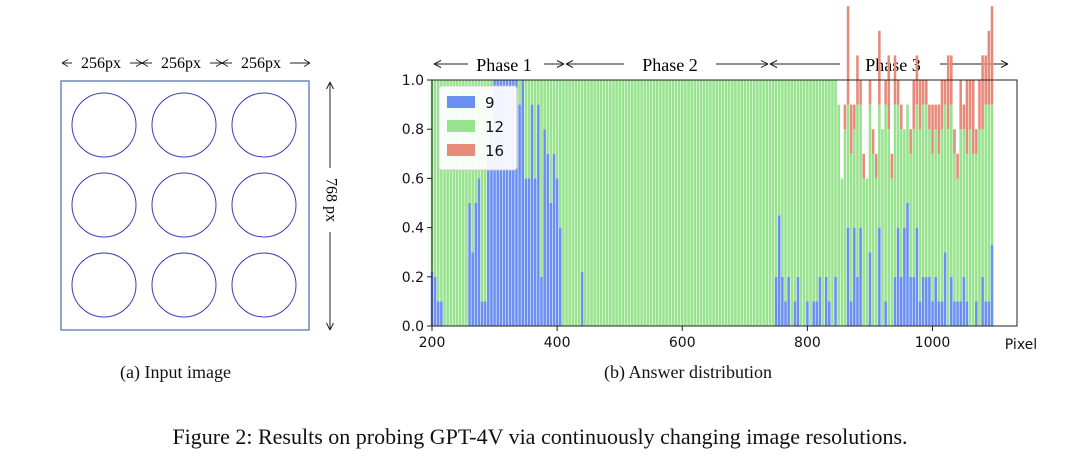 This screenshot has width=1080, height=460. Describe the element at coordinates (933, 343) in the screenshot. I see `x-tick-label: 1000` at that location.